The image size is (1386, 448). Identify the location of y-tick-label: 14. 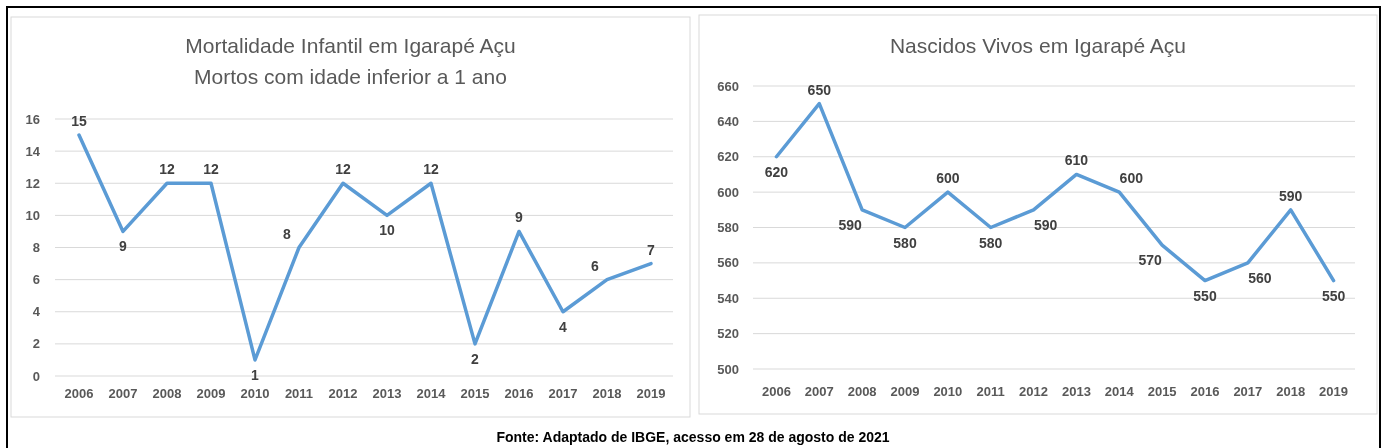
(33, 151).